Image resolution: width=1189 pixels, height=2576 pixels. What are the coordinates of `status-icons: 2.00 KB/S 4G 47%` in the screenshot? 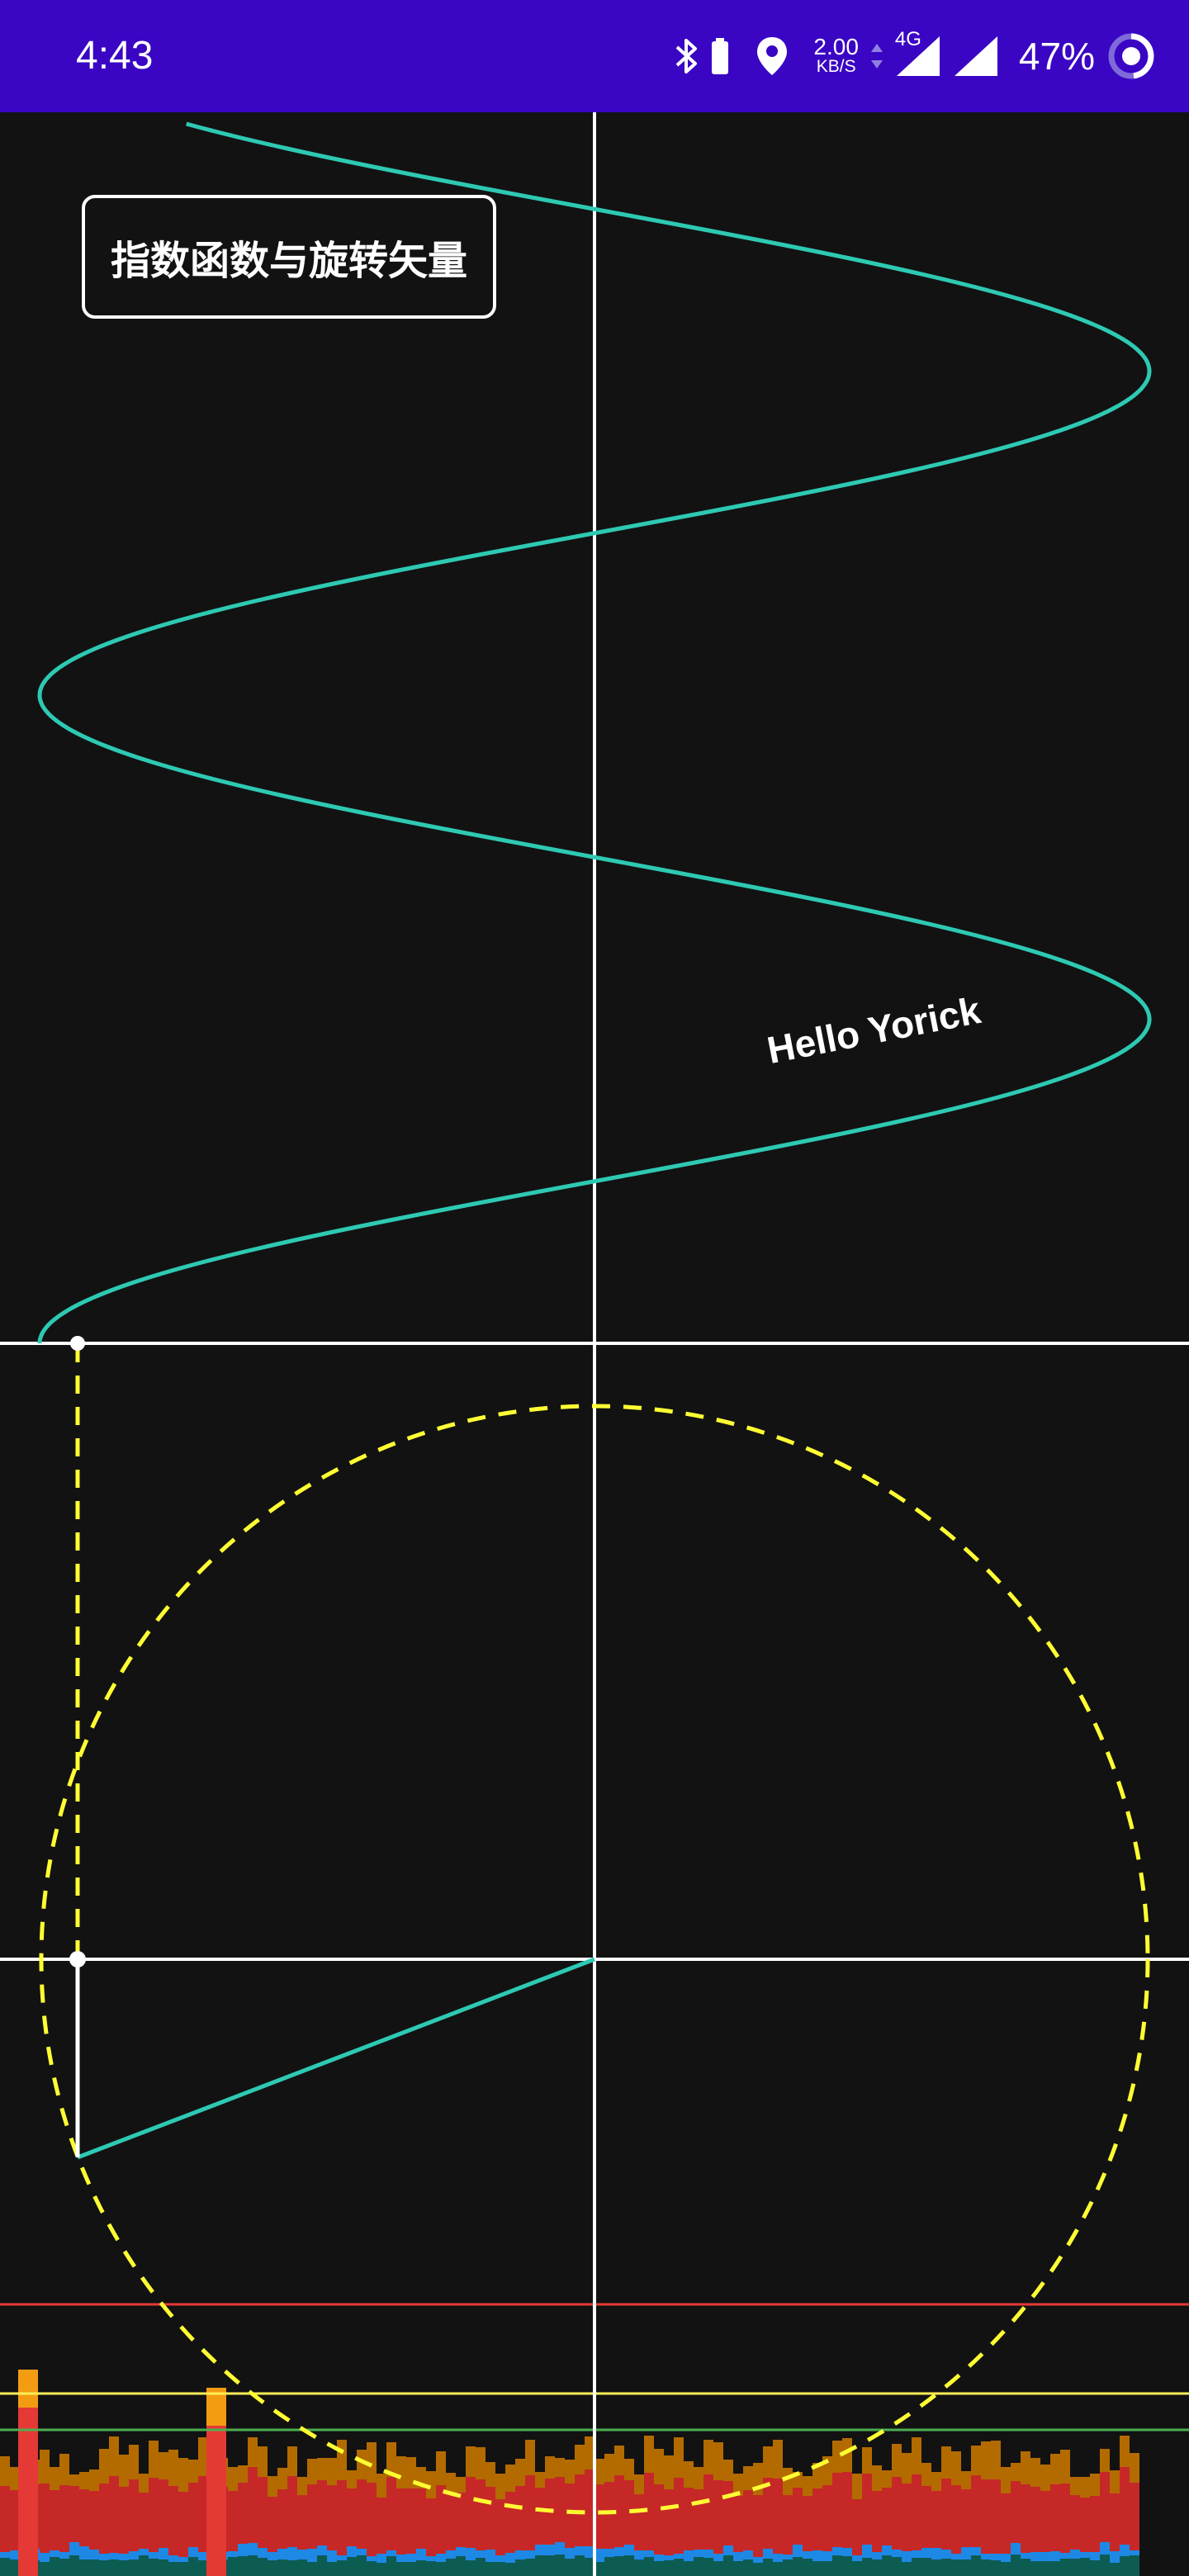 It's located at (915, 56).